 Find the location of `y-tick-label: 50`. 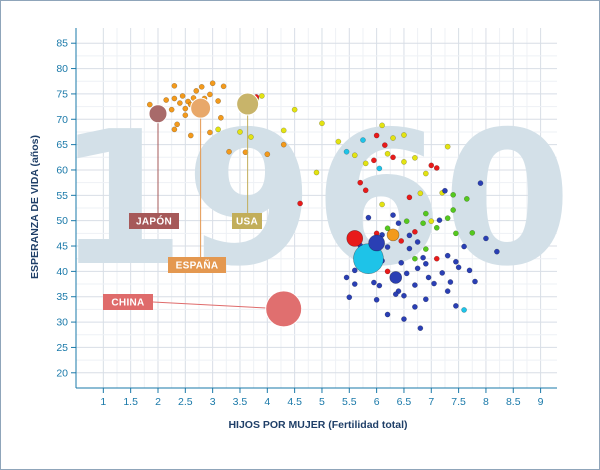

y-tick-label: 50 is located at coordinates (62, 221).